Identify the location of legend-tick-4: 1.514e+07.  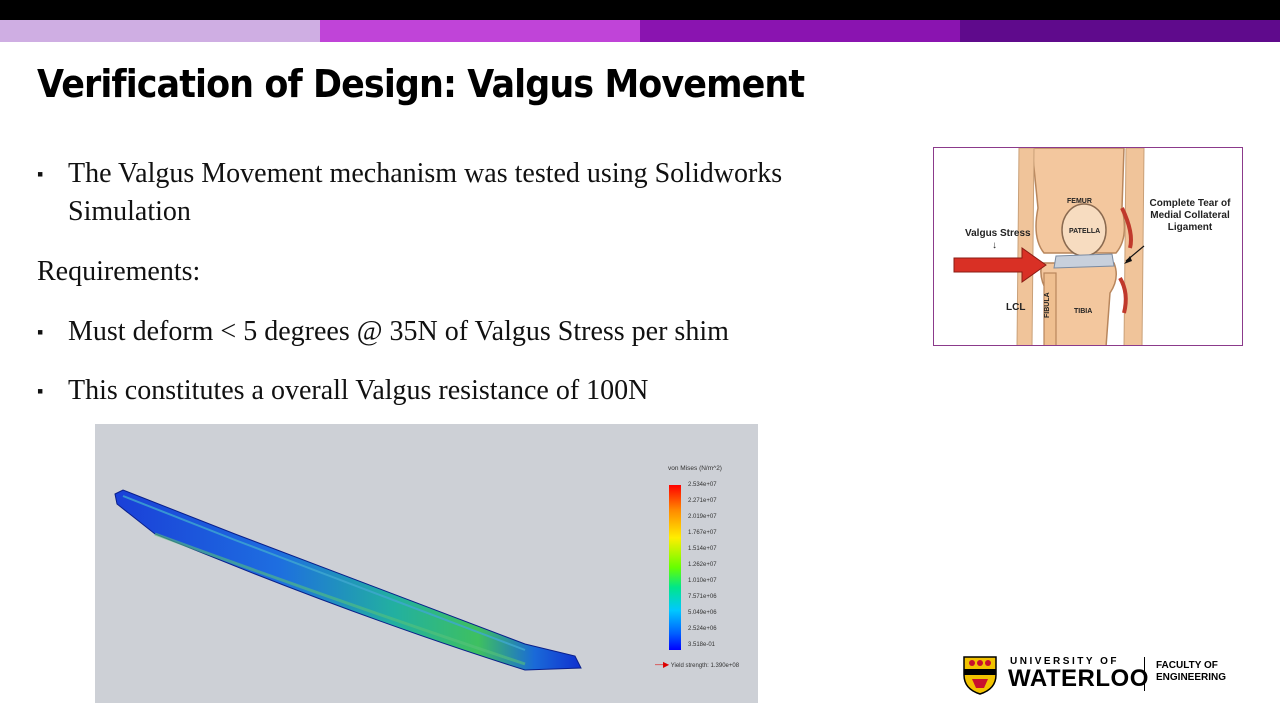
(702, 549).